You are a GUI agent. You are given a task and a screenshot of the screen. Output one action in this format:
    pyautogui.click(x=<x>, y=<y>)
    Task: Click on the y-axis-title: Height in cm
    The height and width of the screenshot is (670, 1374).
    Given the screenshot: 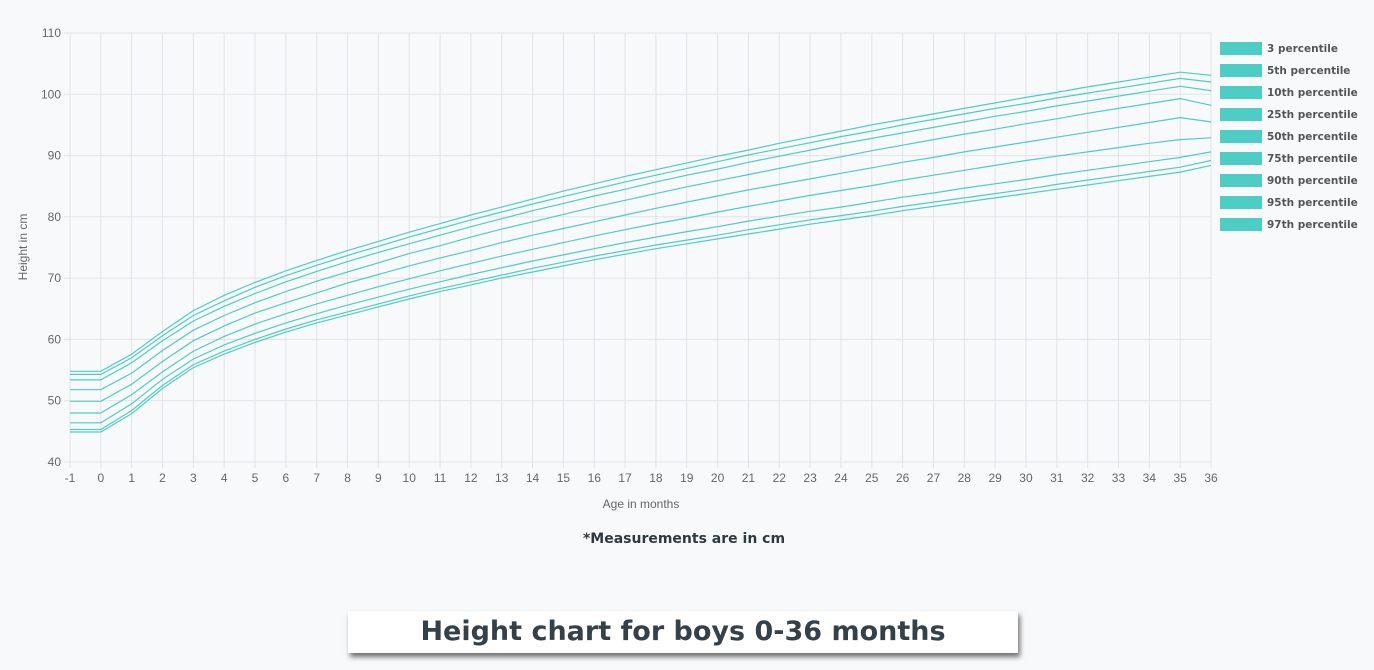 What is the action you would take?
    pyautogui.click(x=23, y=247)
    